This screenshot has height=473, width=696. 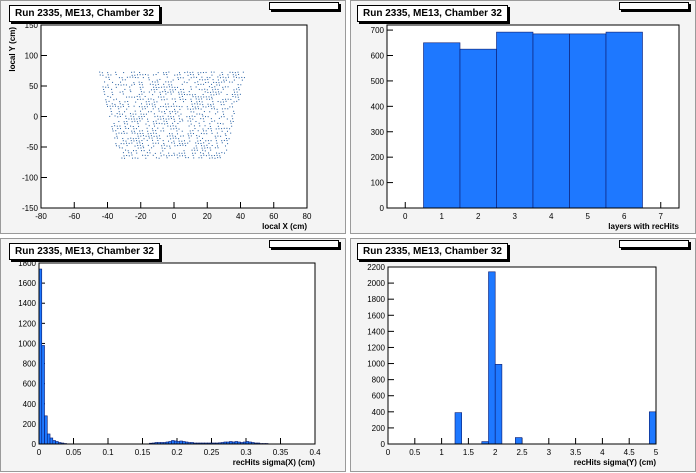 What do you see at coordinates (74, 452) in the screenshot?
I see `x-tick-label: 0.05` at bounding box center [74, 452].